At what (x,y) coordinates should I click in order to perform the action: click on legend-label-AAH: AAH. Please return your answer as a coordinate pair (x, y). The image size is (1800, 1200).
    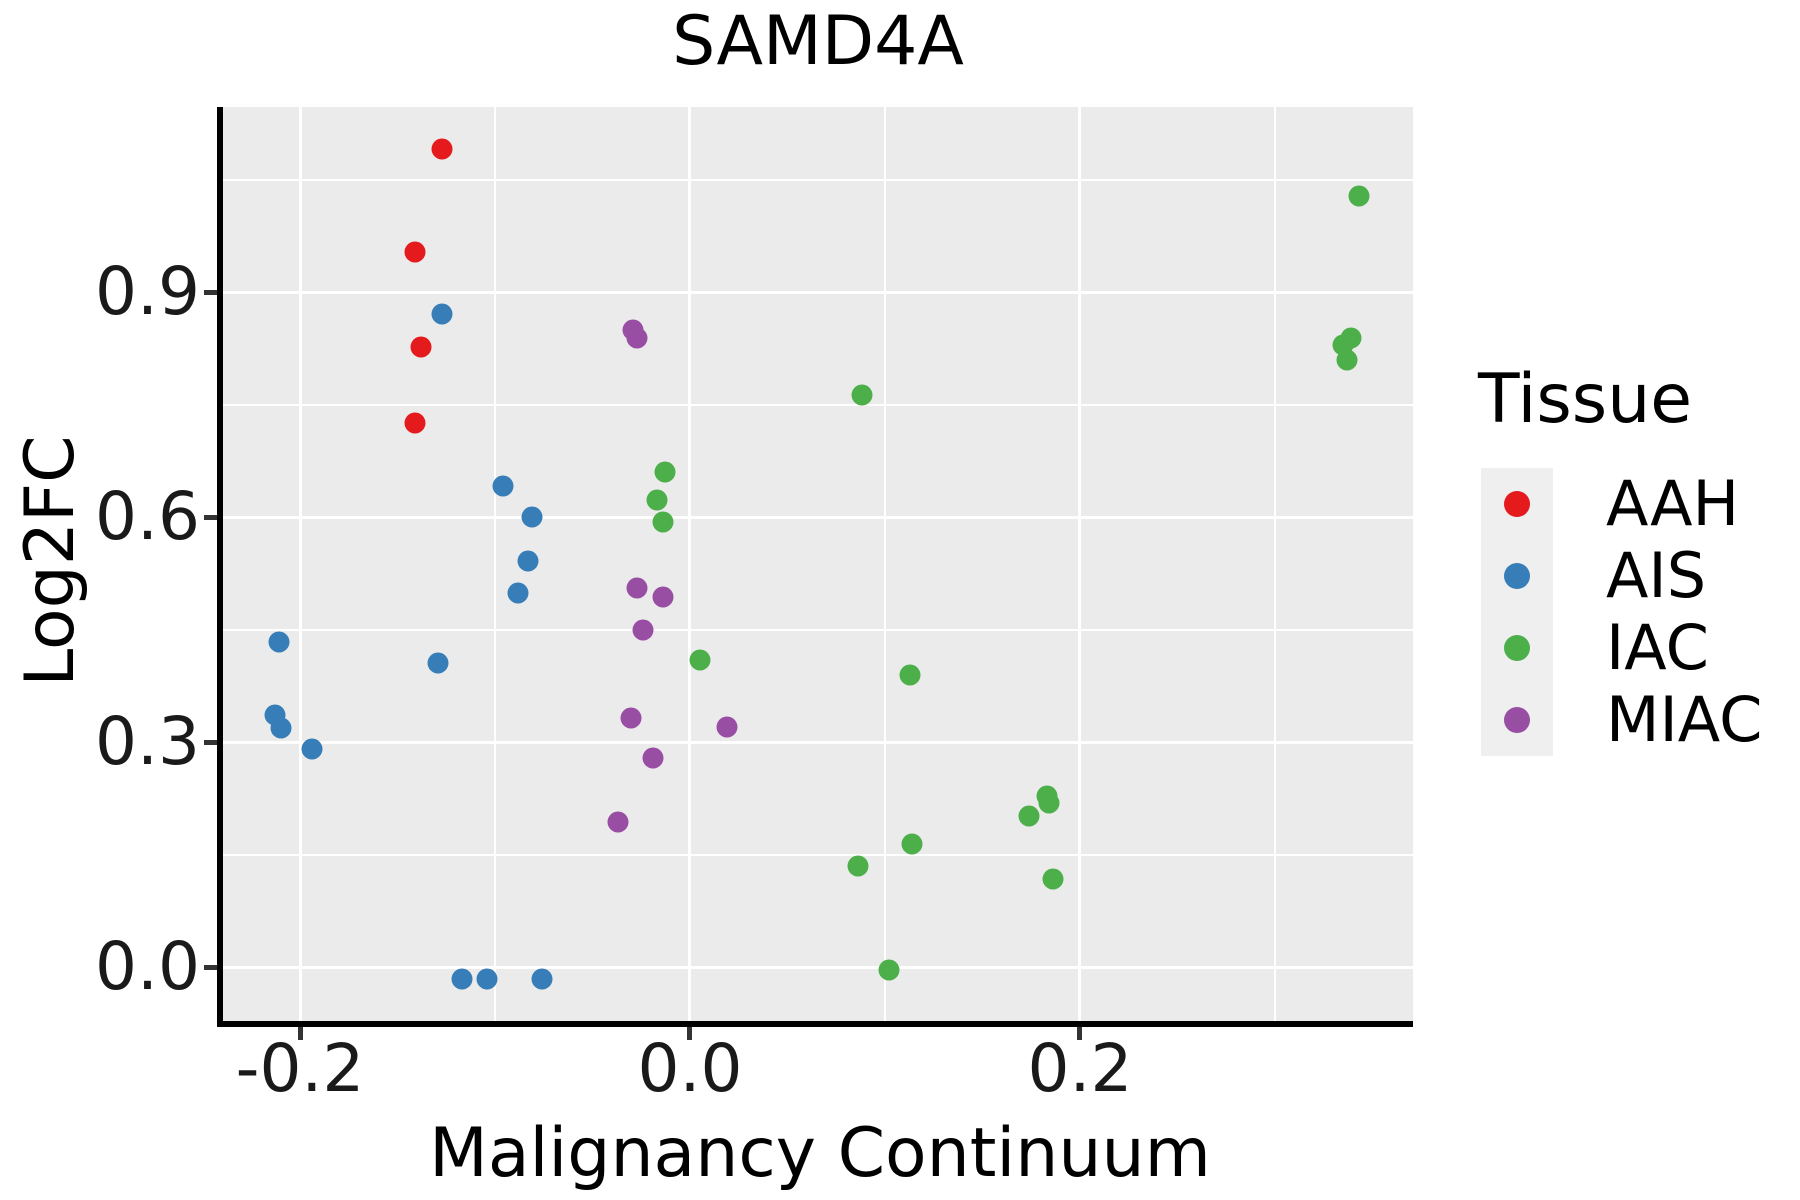
    Looking at the image, I should click on (1673, 503).